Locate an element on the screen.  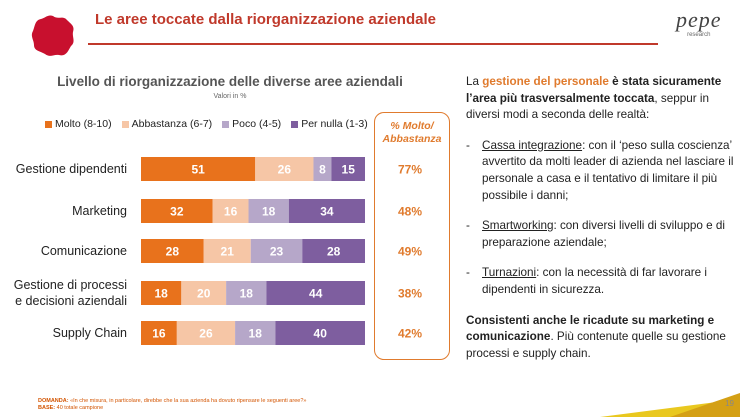
category-label-line: e decisioni aziendali is located at coordinates (71, 301).